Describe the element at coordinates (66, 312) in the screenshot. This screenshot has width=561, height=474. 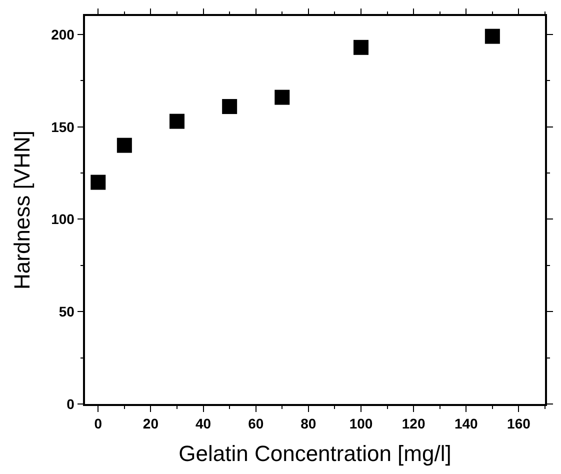
I see `y-tick-label: 50` at that location.